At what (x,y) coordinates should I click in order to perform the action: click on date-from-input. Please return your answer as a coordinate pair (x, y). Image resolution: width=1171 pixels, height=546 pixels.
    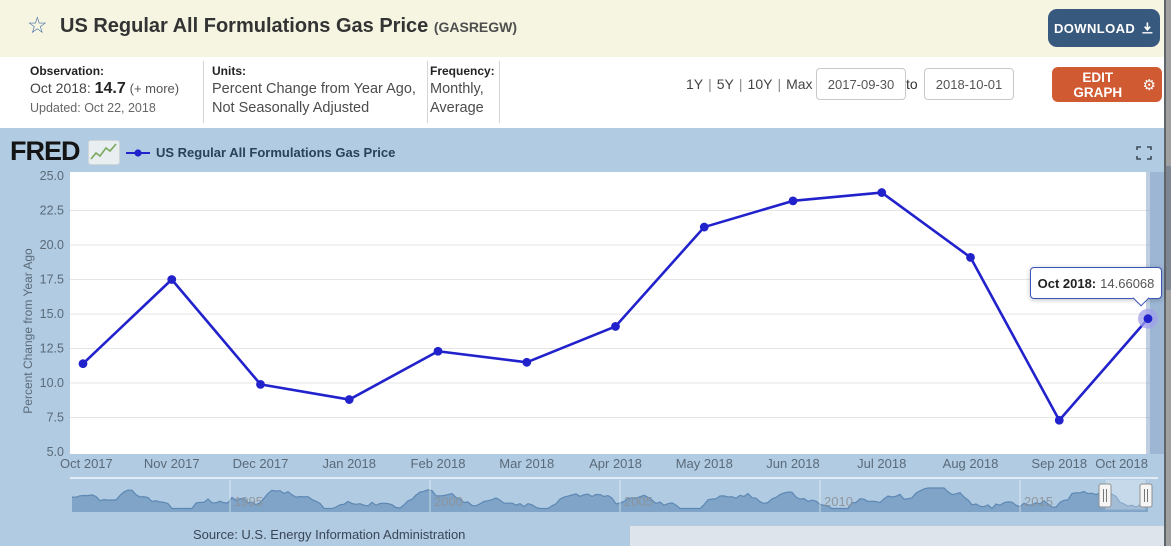
    Looking at the image, I should click on (861, 84).